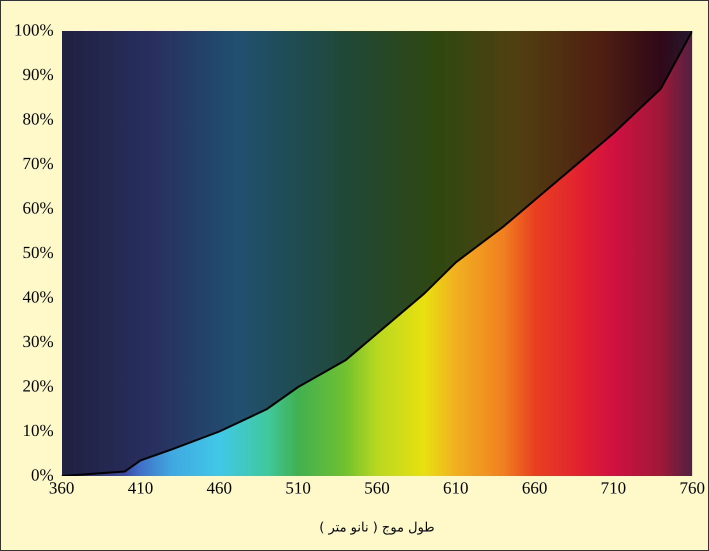  Describe the element at coordinates (34, 30) in the screenshot. I see `y-tick-label: 100%` at that location.